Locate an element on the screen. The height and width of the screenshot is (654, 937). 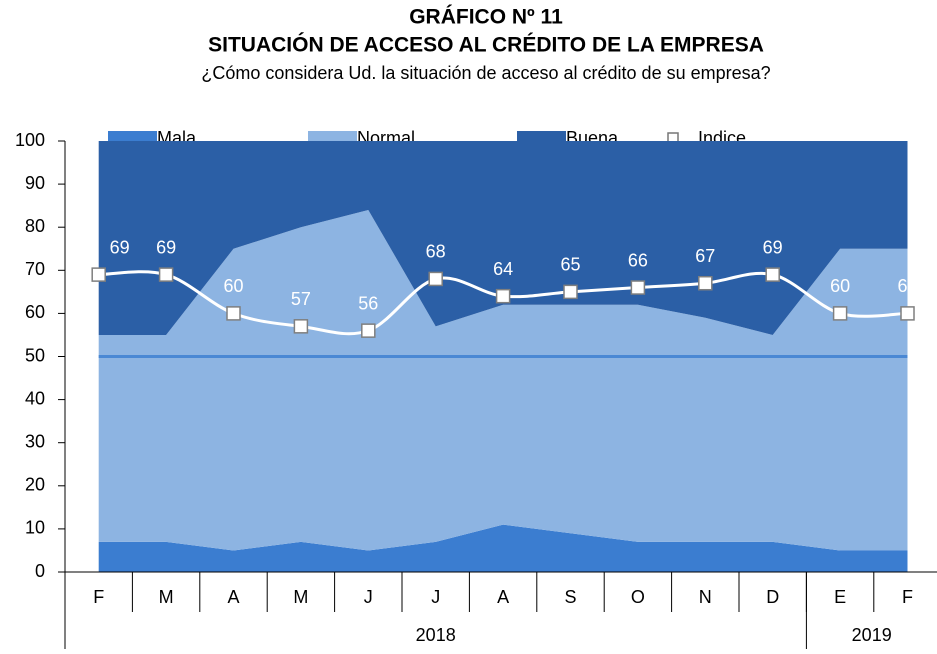
group-label: 2019 is located at coordinates (872, 635).